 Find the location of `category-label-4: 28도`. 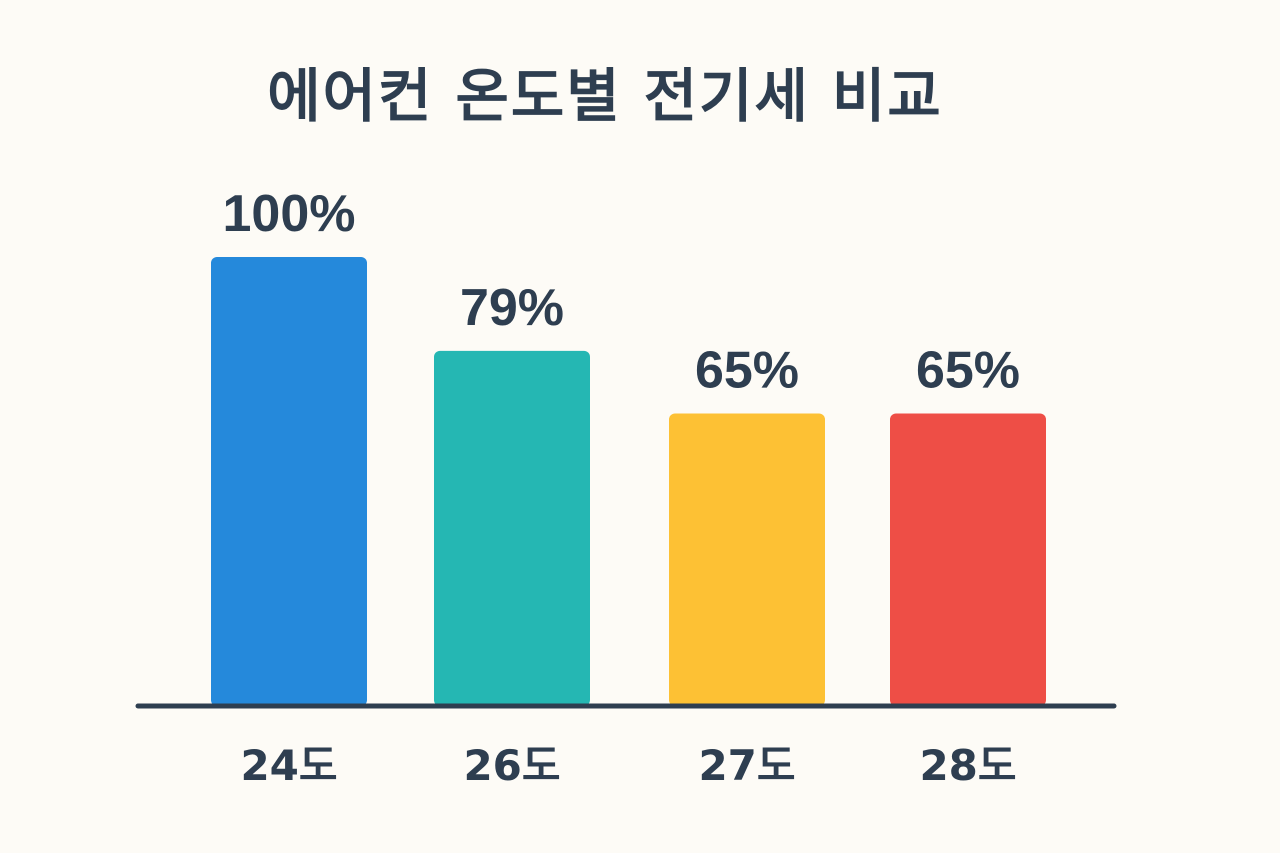

category-label-4: 28도 is located at coordinates (967, 765).